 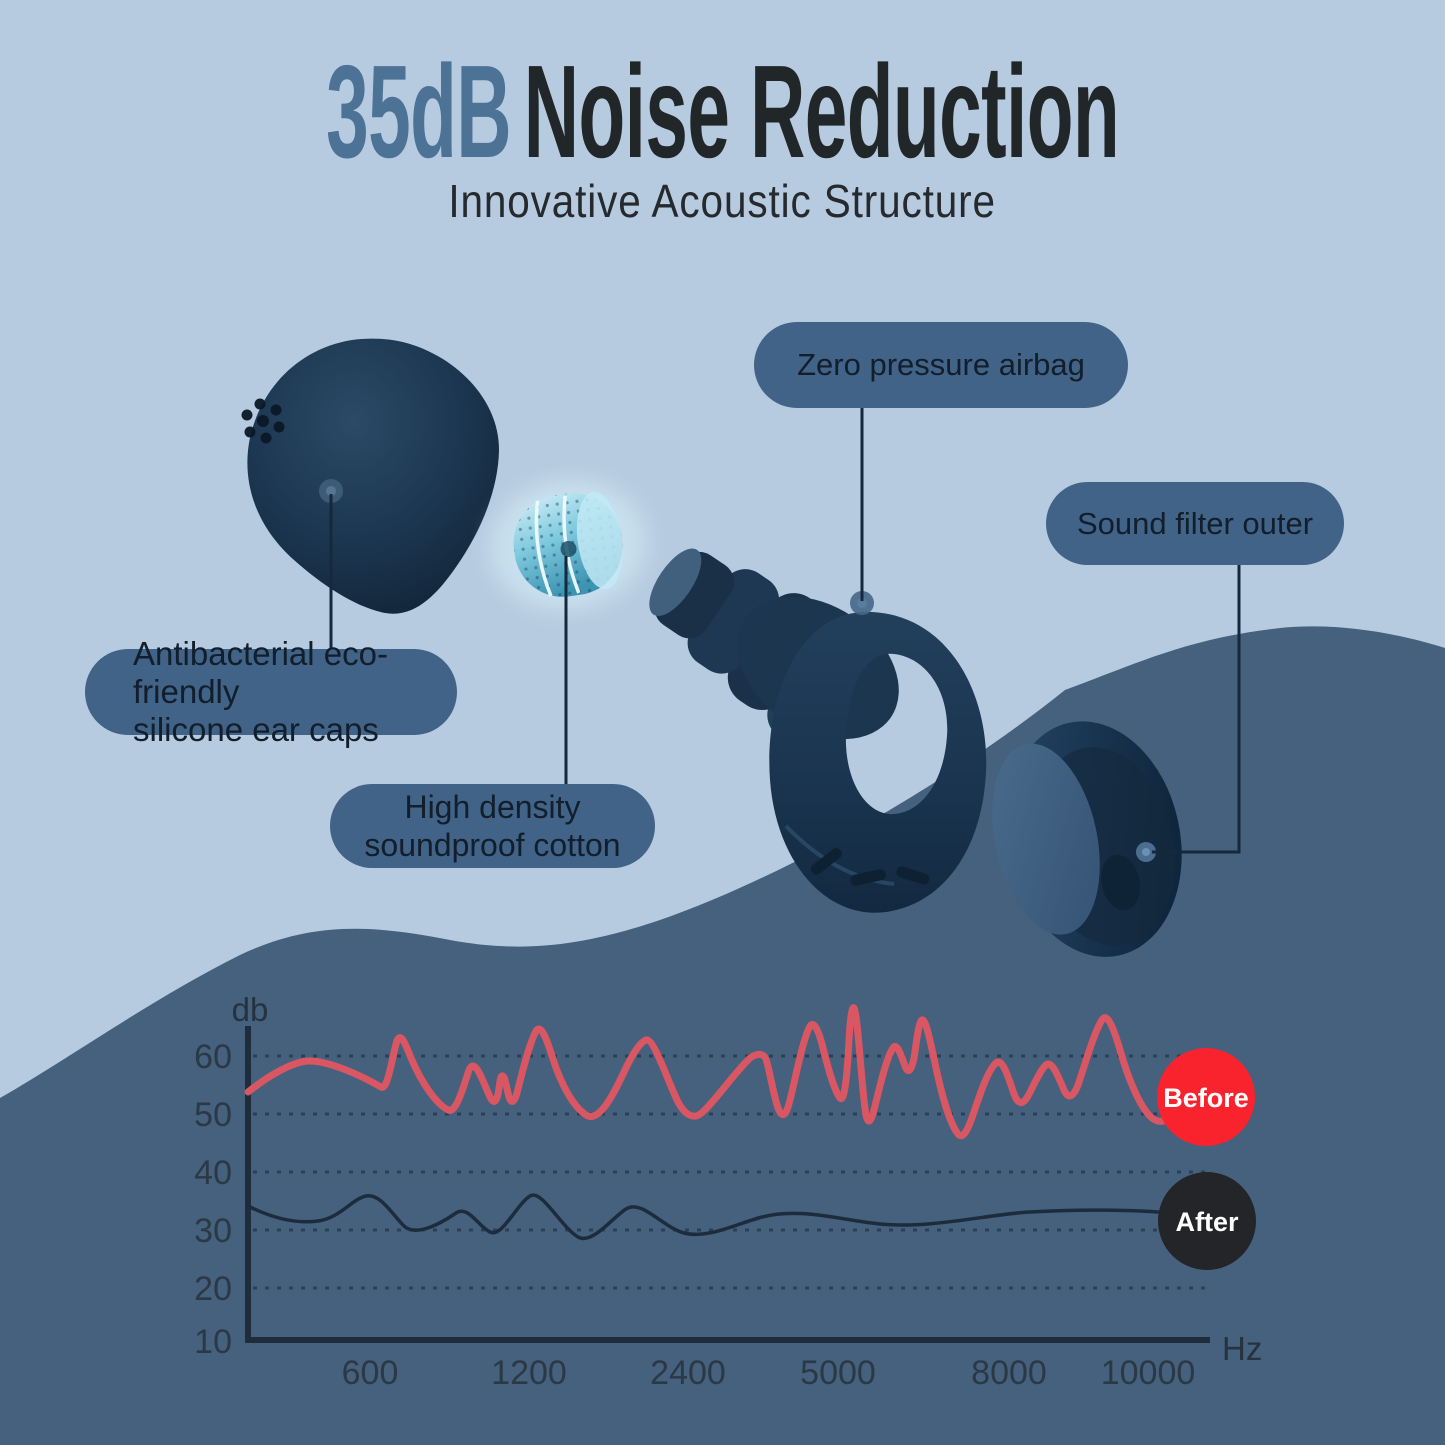 I want to click on y-tick-40: 40, so click(x=213, y=1173).